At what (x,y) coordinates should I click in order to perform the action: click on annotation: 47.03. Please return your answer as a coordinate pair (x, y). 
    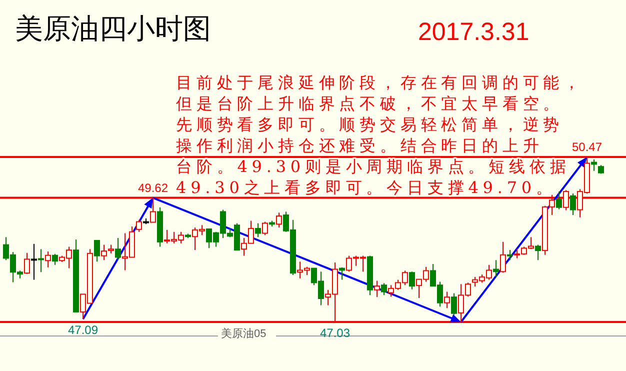
    Looking at the image, I should click on (335, 333).